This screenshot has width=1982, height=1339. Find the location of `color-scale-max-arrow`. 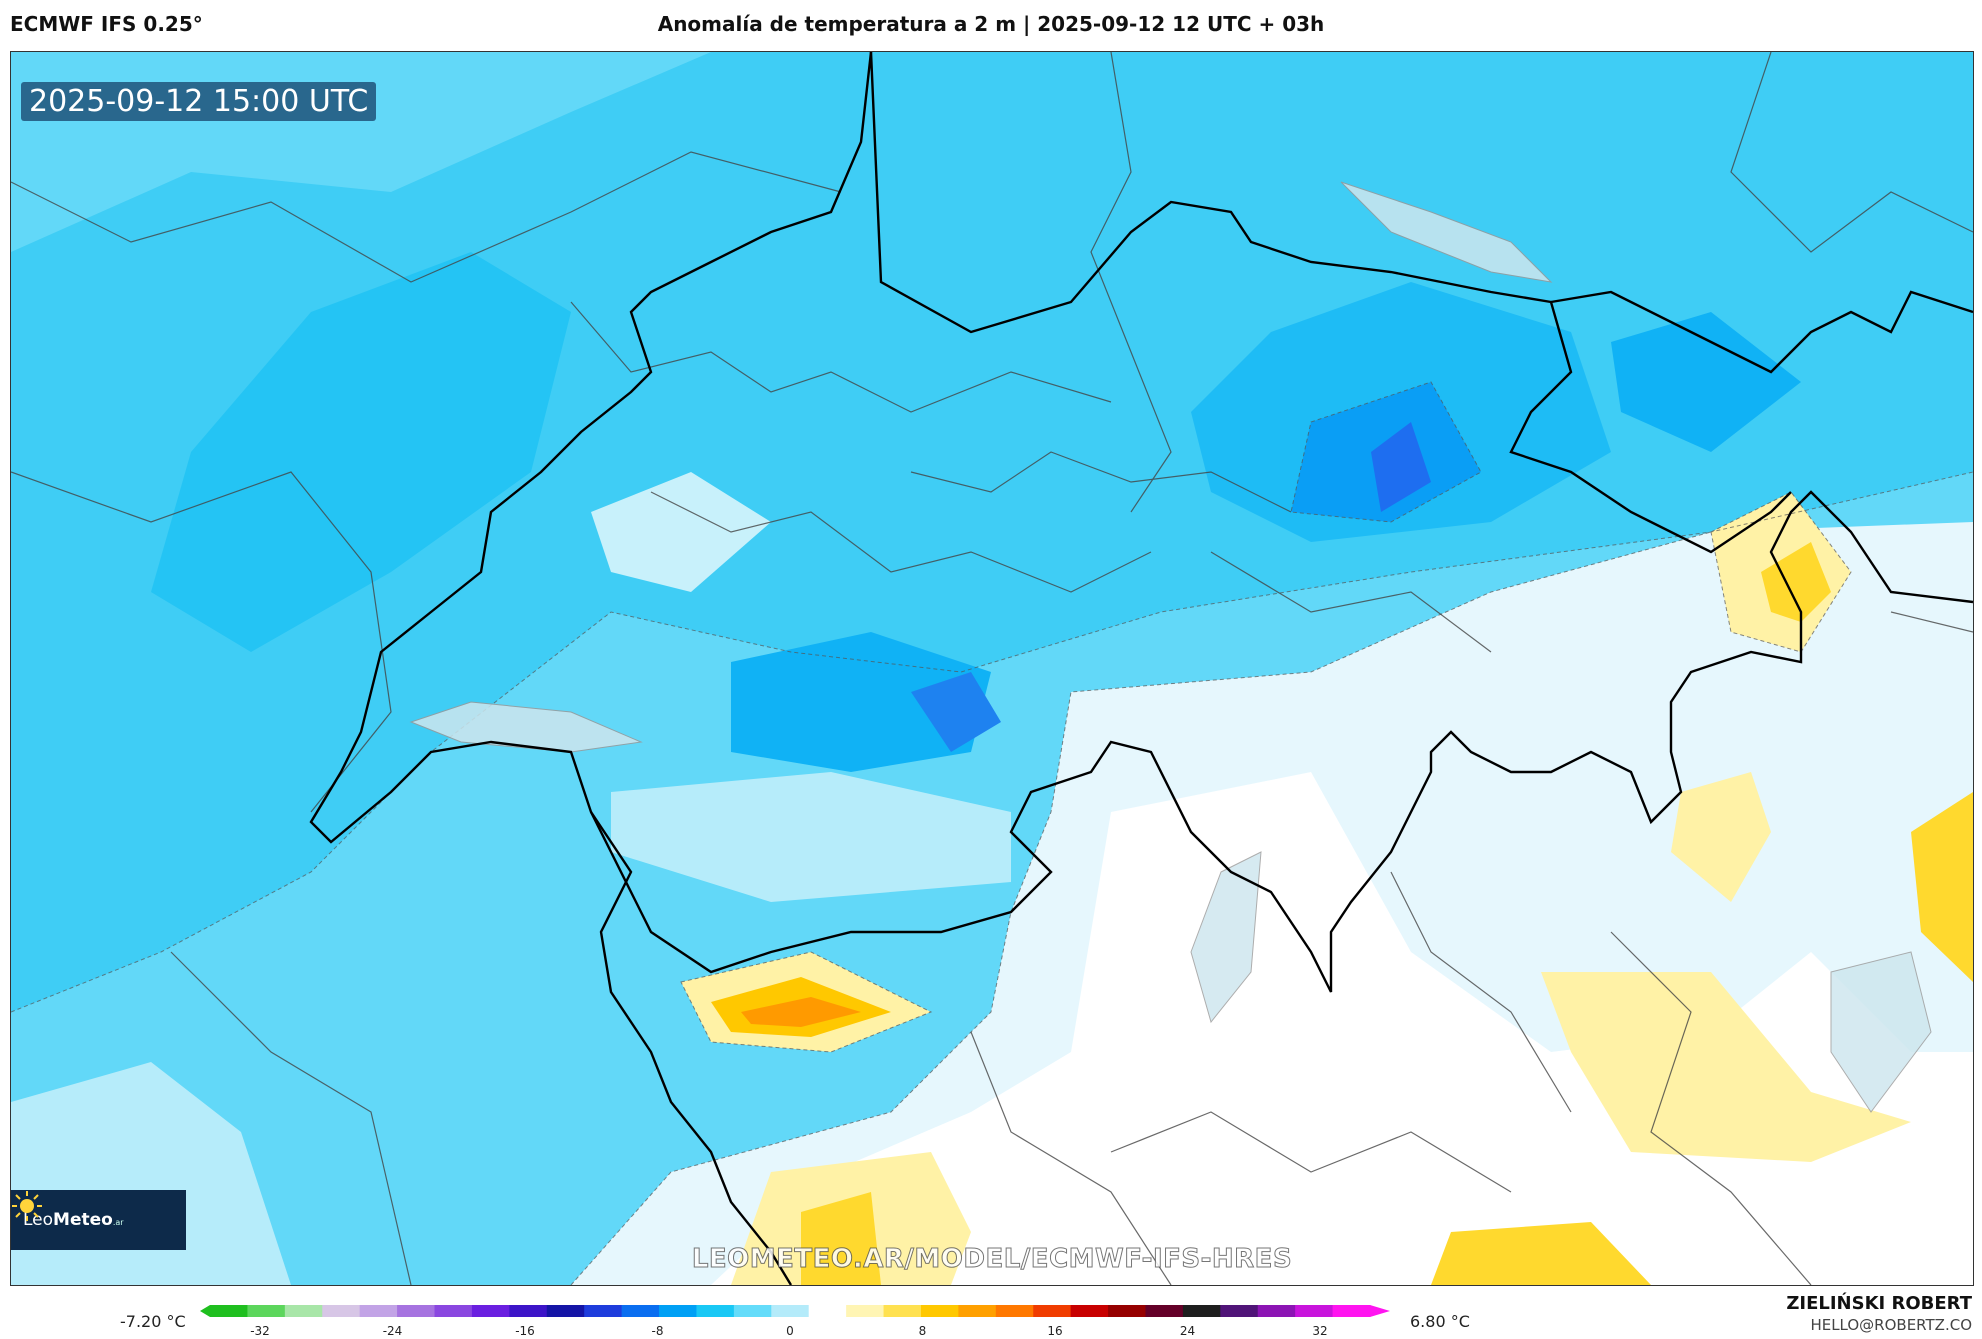

color-scale-max-arrow is located at coordinates (1380, 1311).